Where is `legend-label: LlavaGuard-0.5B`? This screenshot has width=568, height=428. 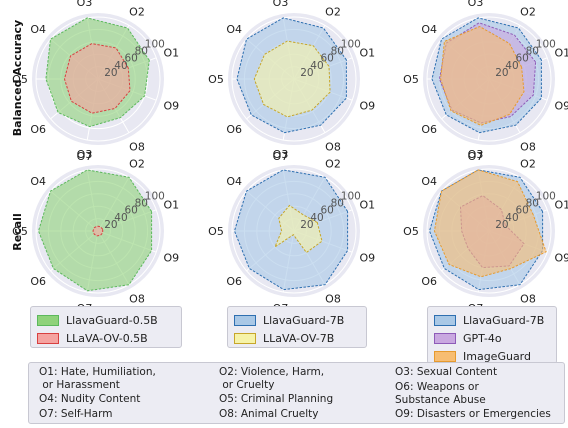 legend-label: LlavaGuard-0.5B is located at coordinates (112, 320).